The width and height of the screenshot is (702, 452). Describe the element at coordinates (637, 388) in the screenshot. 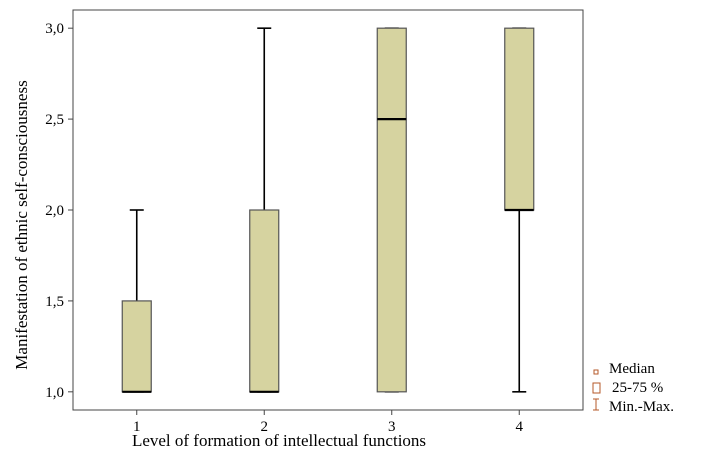

I see `legend-box-label: 25-75 %` at that location.